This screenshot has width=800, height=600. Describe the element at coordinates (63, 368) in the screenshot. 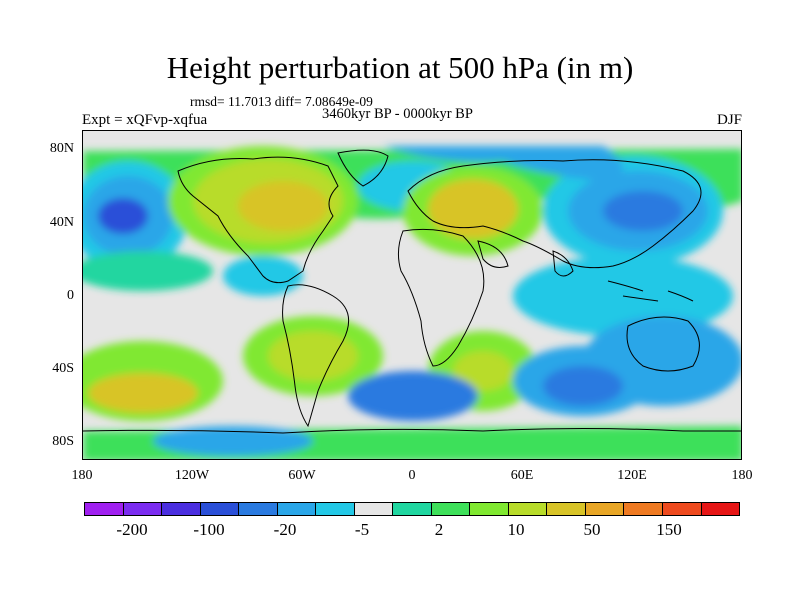

I see `y-tick-label: 40S` at that location.